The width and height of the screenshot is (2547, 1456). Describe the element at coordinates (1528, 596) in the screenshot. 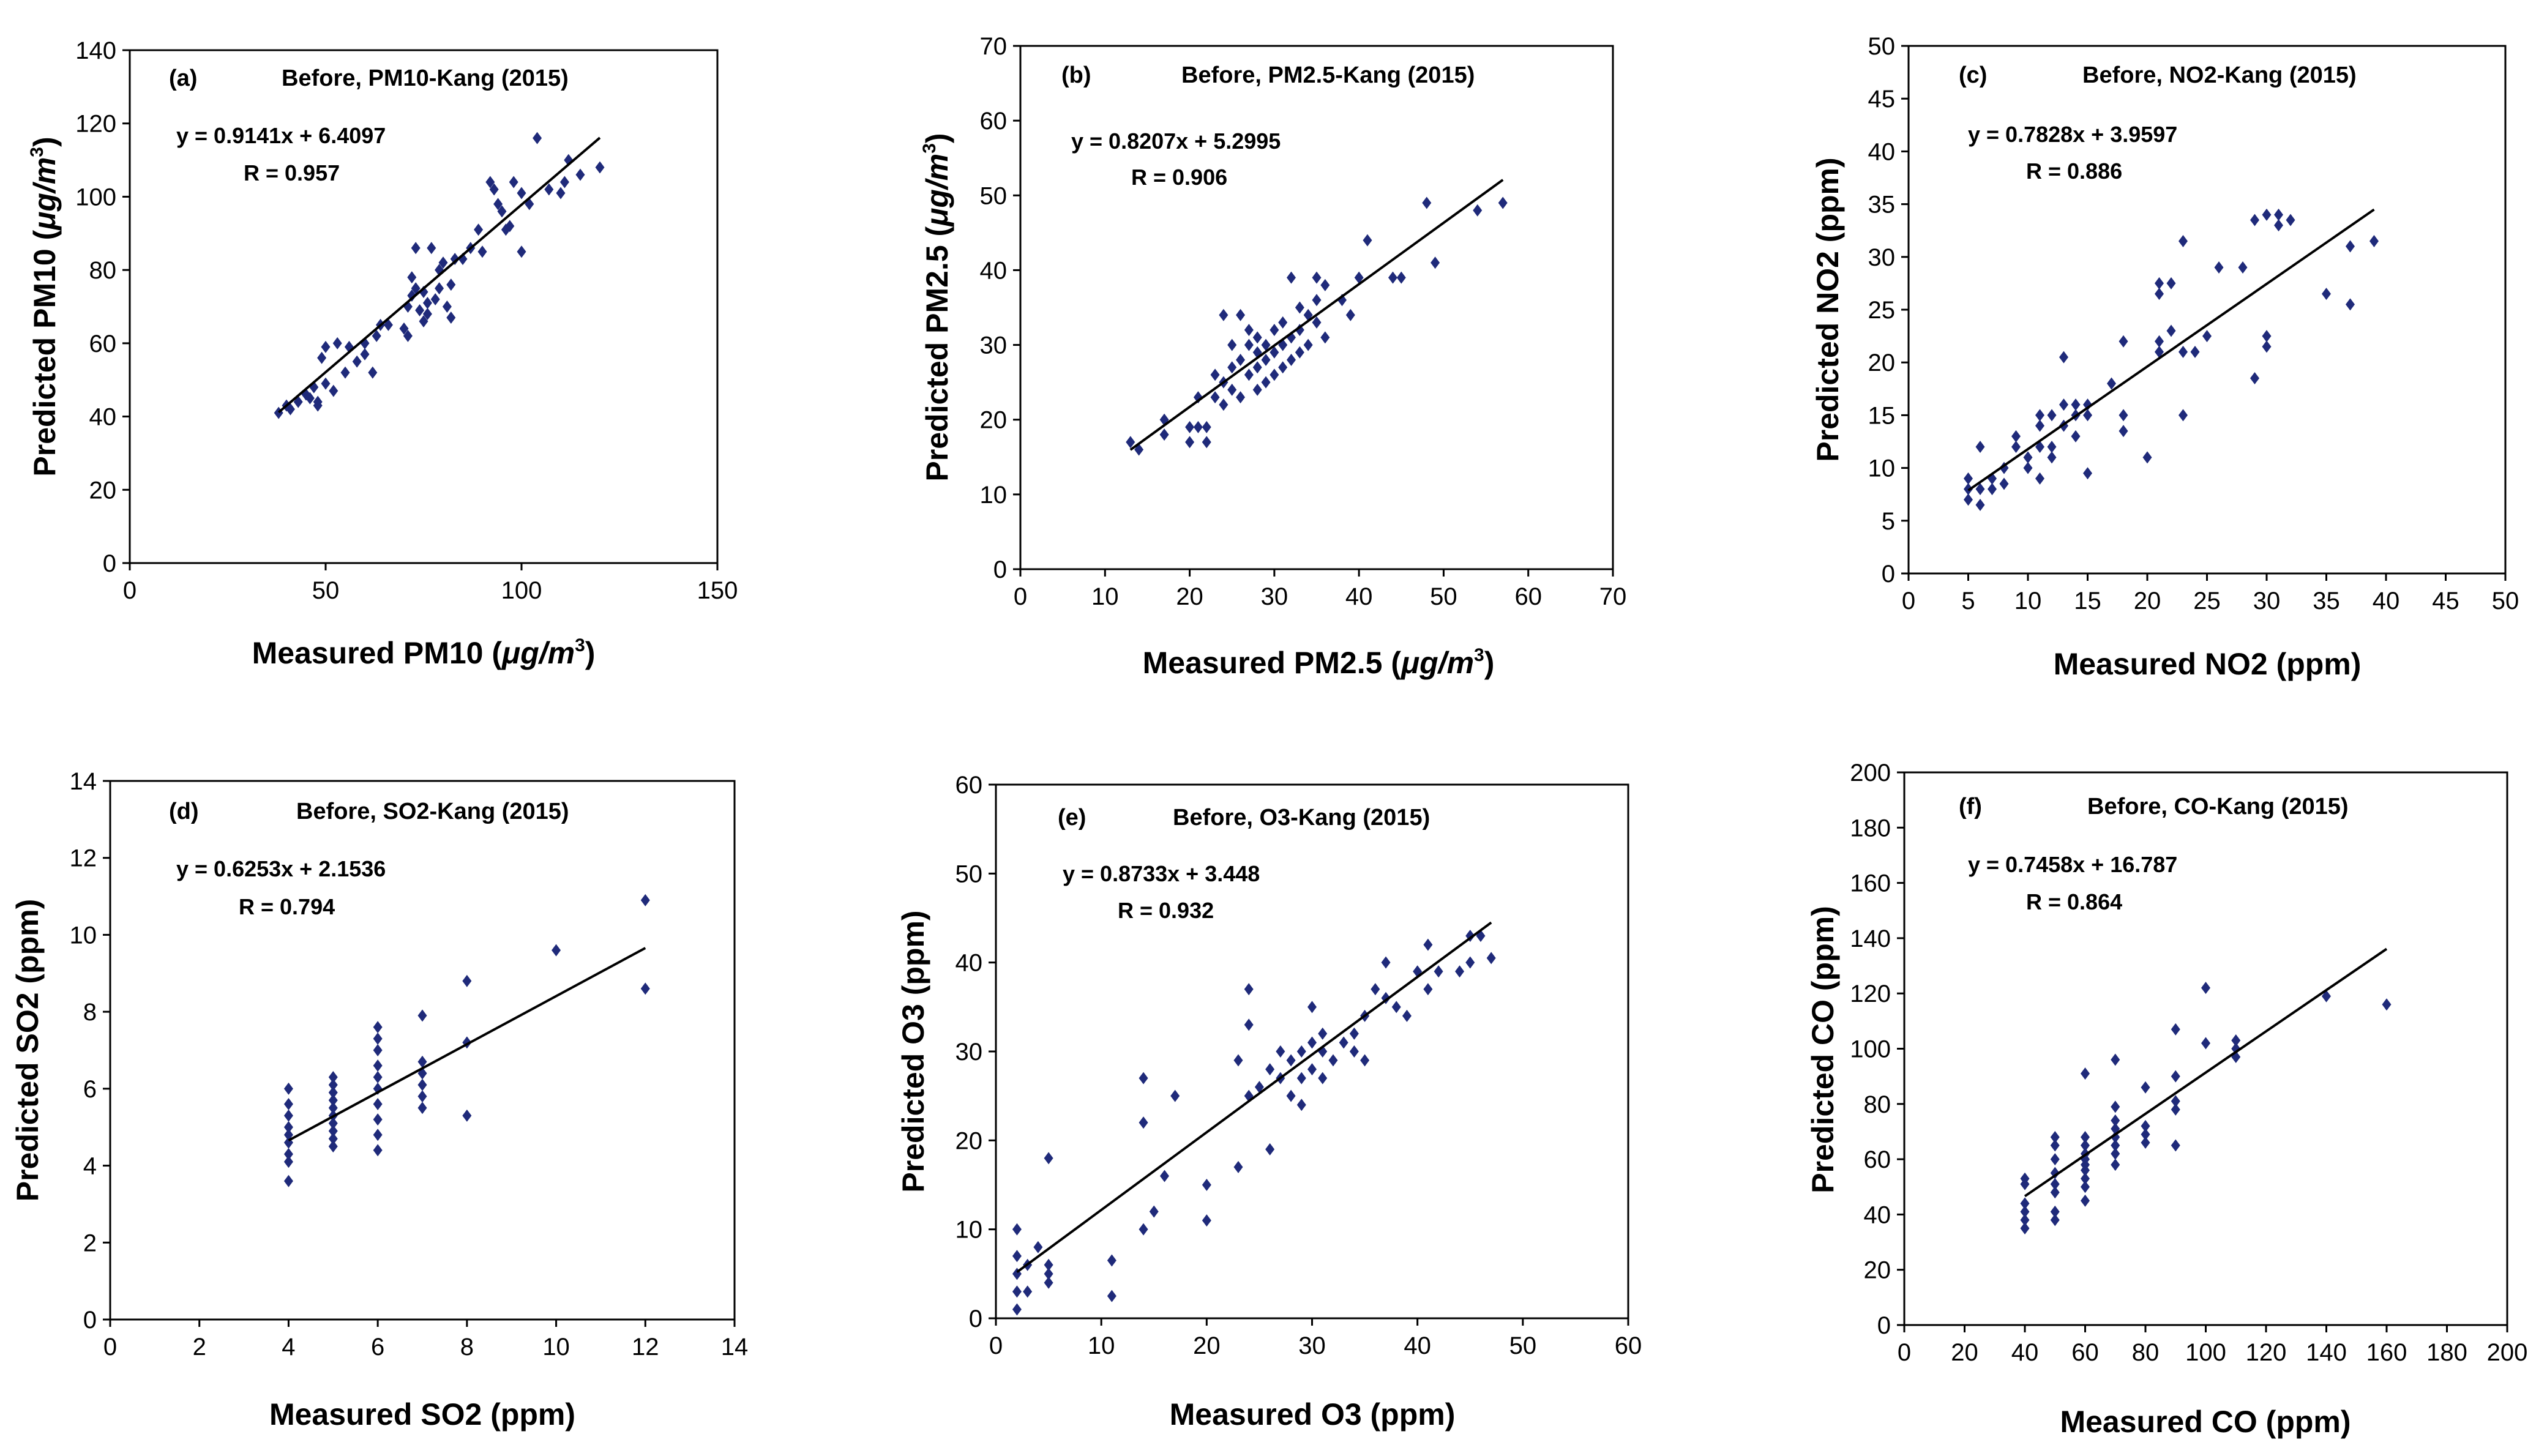

I see `x-tick-label: 60` at that location.